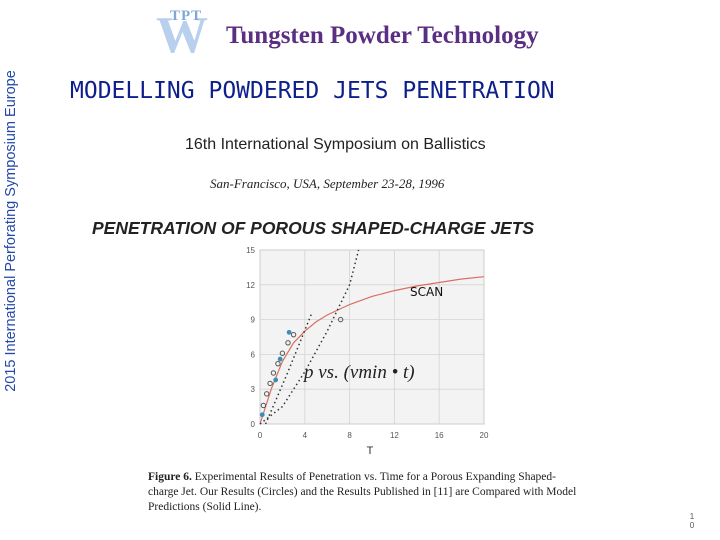 This screenshot has width=720, height=540. I want to click on chart-marks, so click(301, 367).